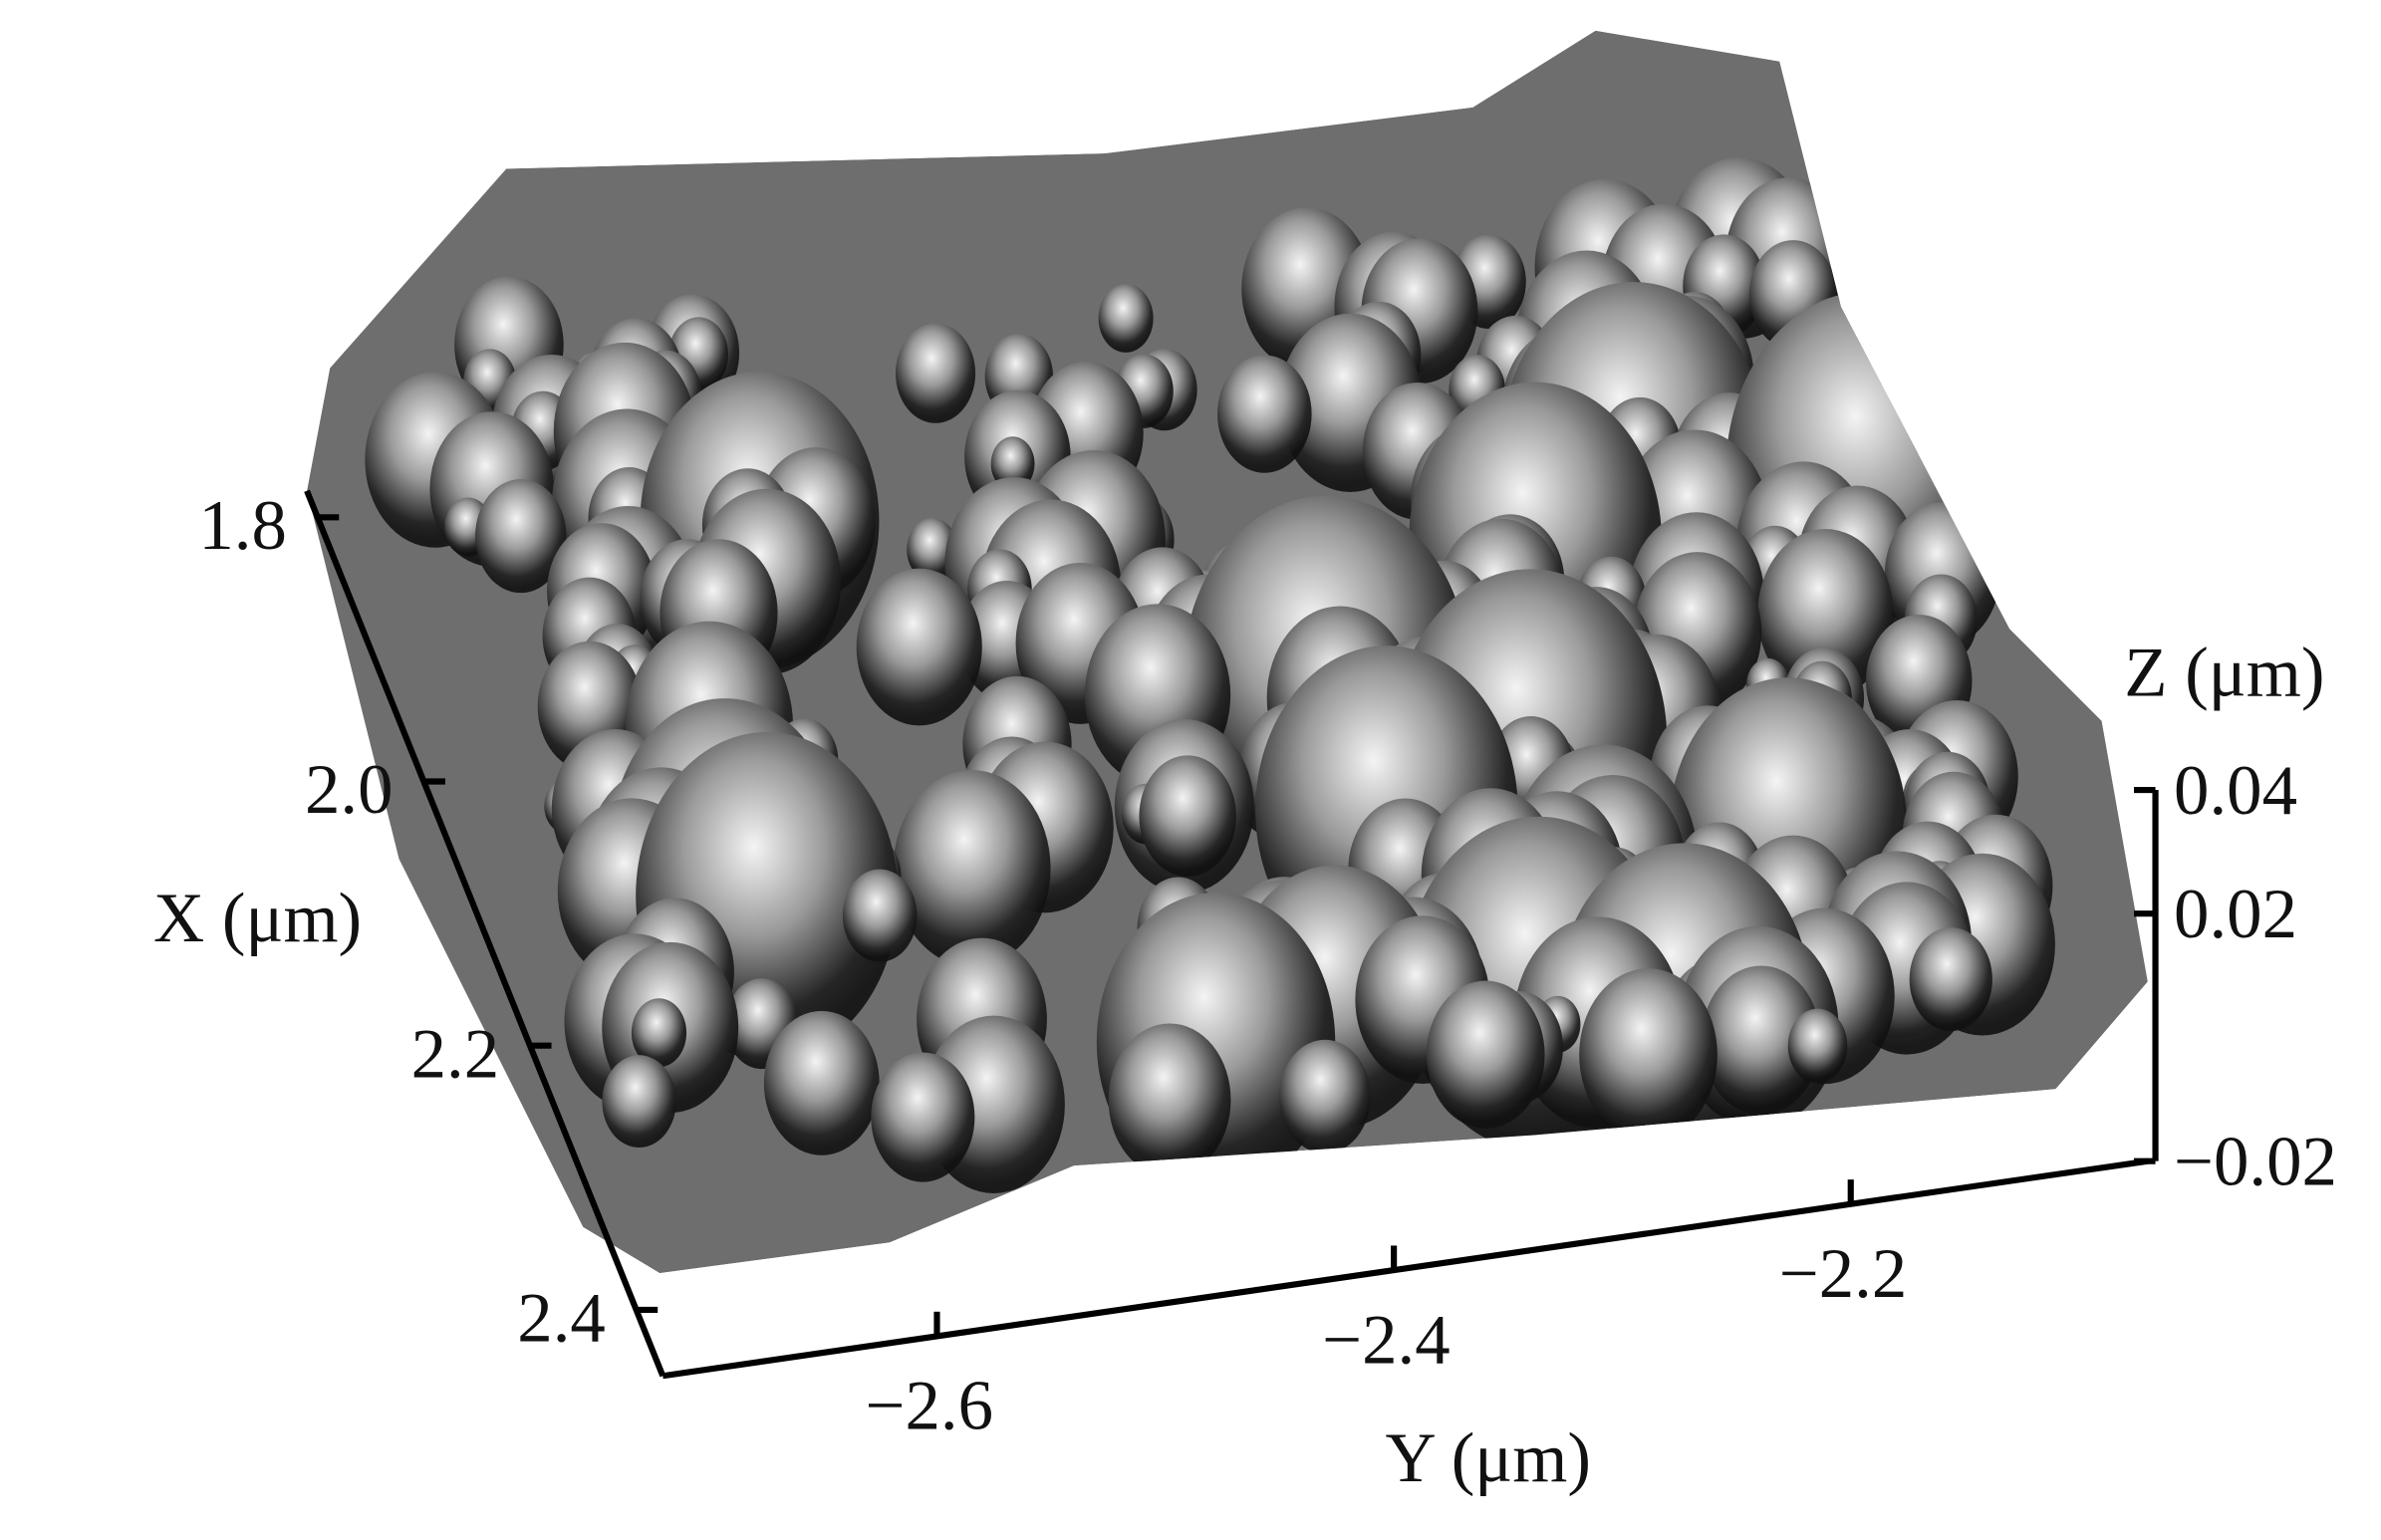  Describe the element at coordinates (349, 790) in the screenshot. I see `x-tick-label: 2.0` at that location.